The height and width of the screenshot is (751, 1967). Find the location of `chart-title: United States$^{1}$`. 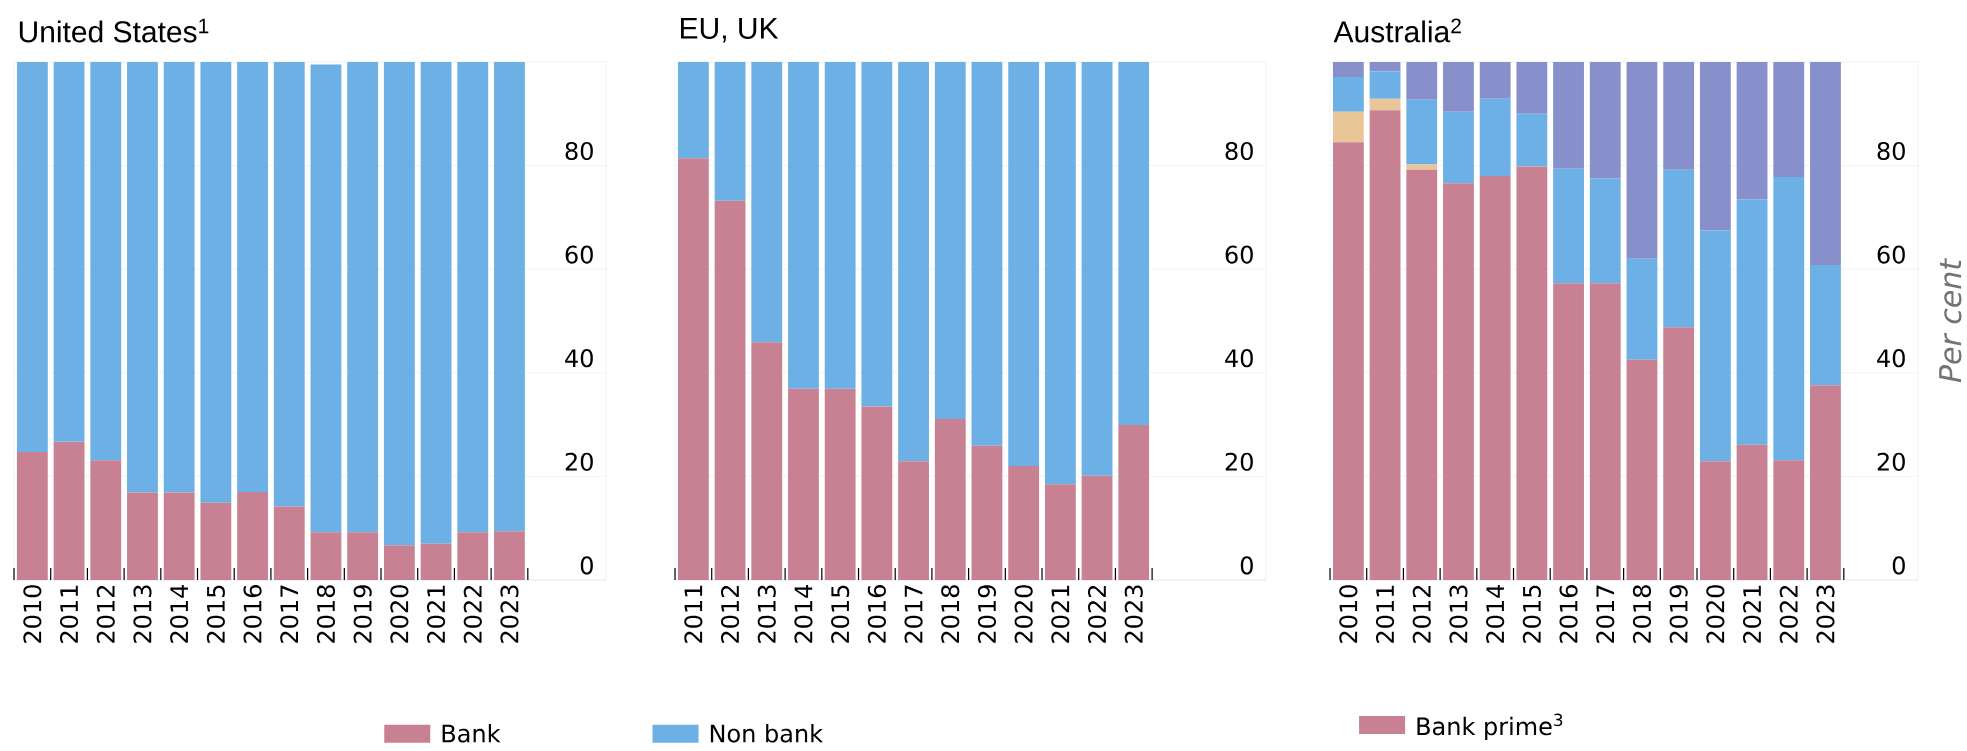

chart-title: United States$^{1}$ is located at coordinates (114, 30).